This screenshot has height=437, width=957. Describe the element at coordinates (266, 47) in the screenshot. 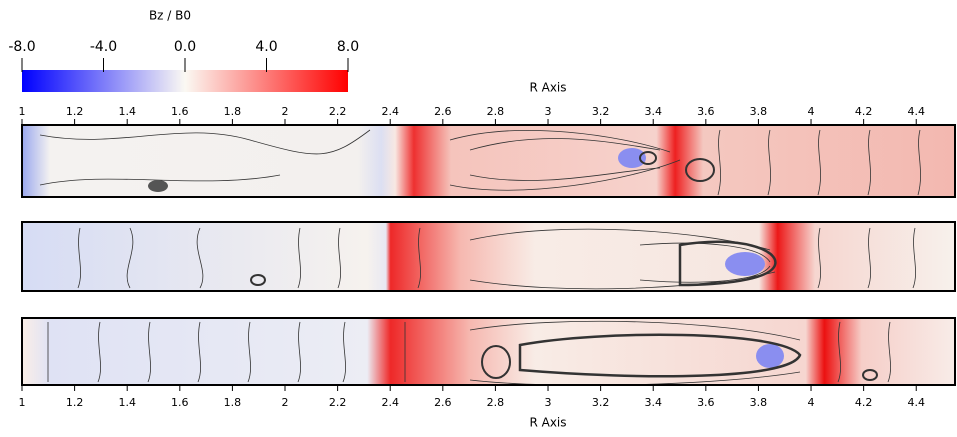

I see `colorbar-tick-label: 4.0` at that location.